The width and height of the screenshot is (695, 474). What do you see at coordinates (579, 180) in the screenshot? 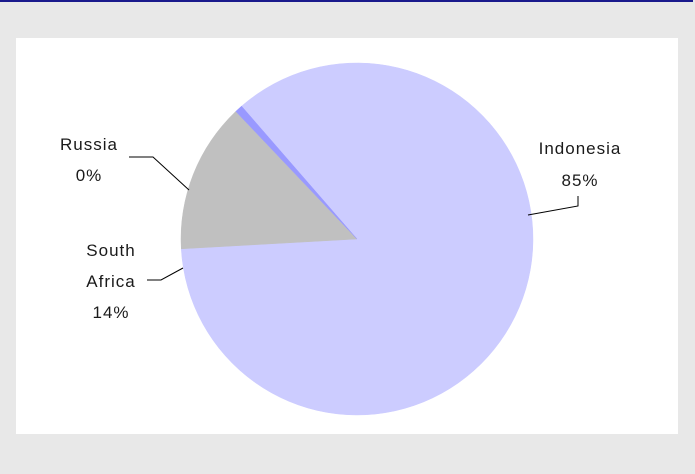
I see `indonesia-percent: 85%` at bounding box center [579, 180].